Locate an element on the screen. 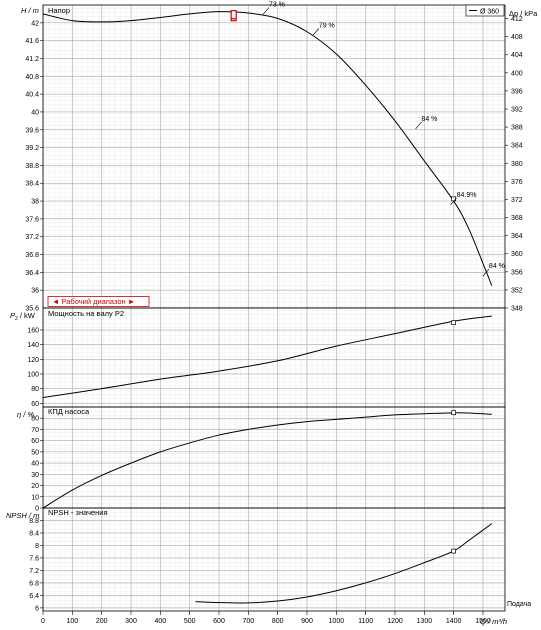 This screenshot has width=541, height=630. y-tick-label: 50 is located at coordinates (35, 452).